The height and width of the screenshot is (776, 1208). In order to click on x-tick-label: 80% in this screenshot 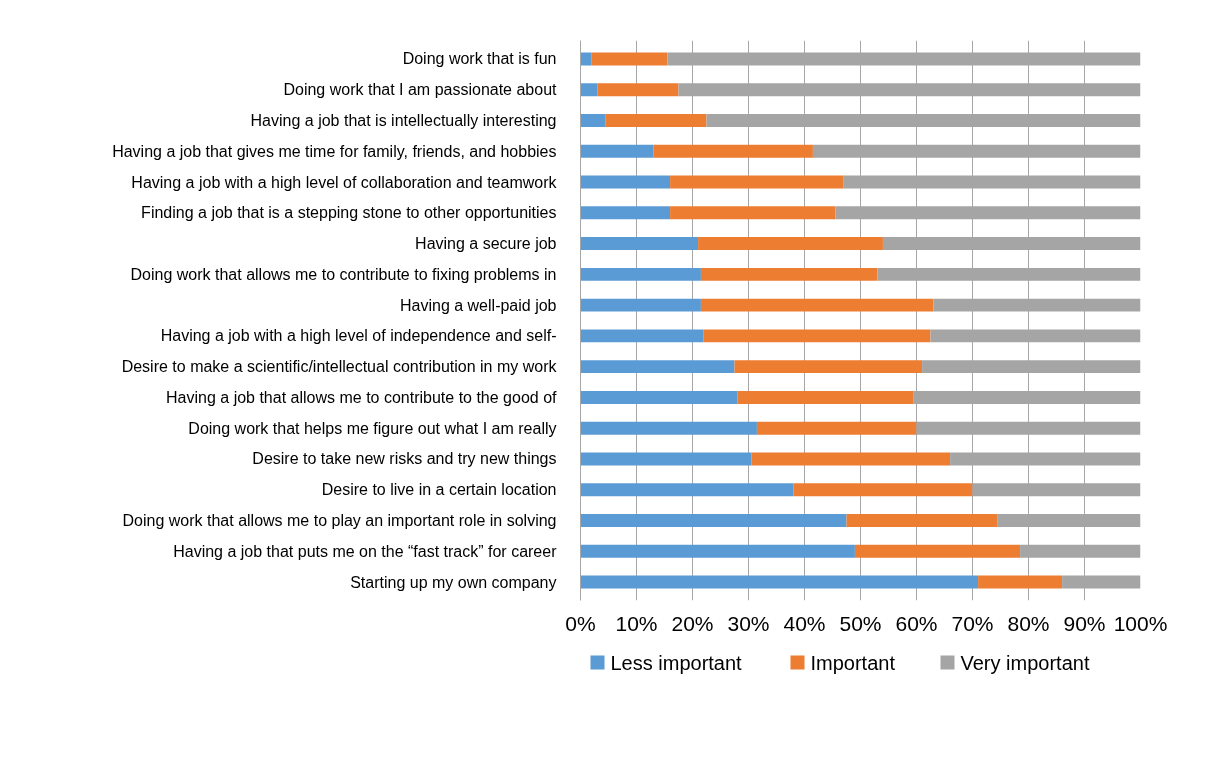, I will do `click(1028, 623)`.